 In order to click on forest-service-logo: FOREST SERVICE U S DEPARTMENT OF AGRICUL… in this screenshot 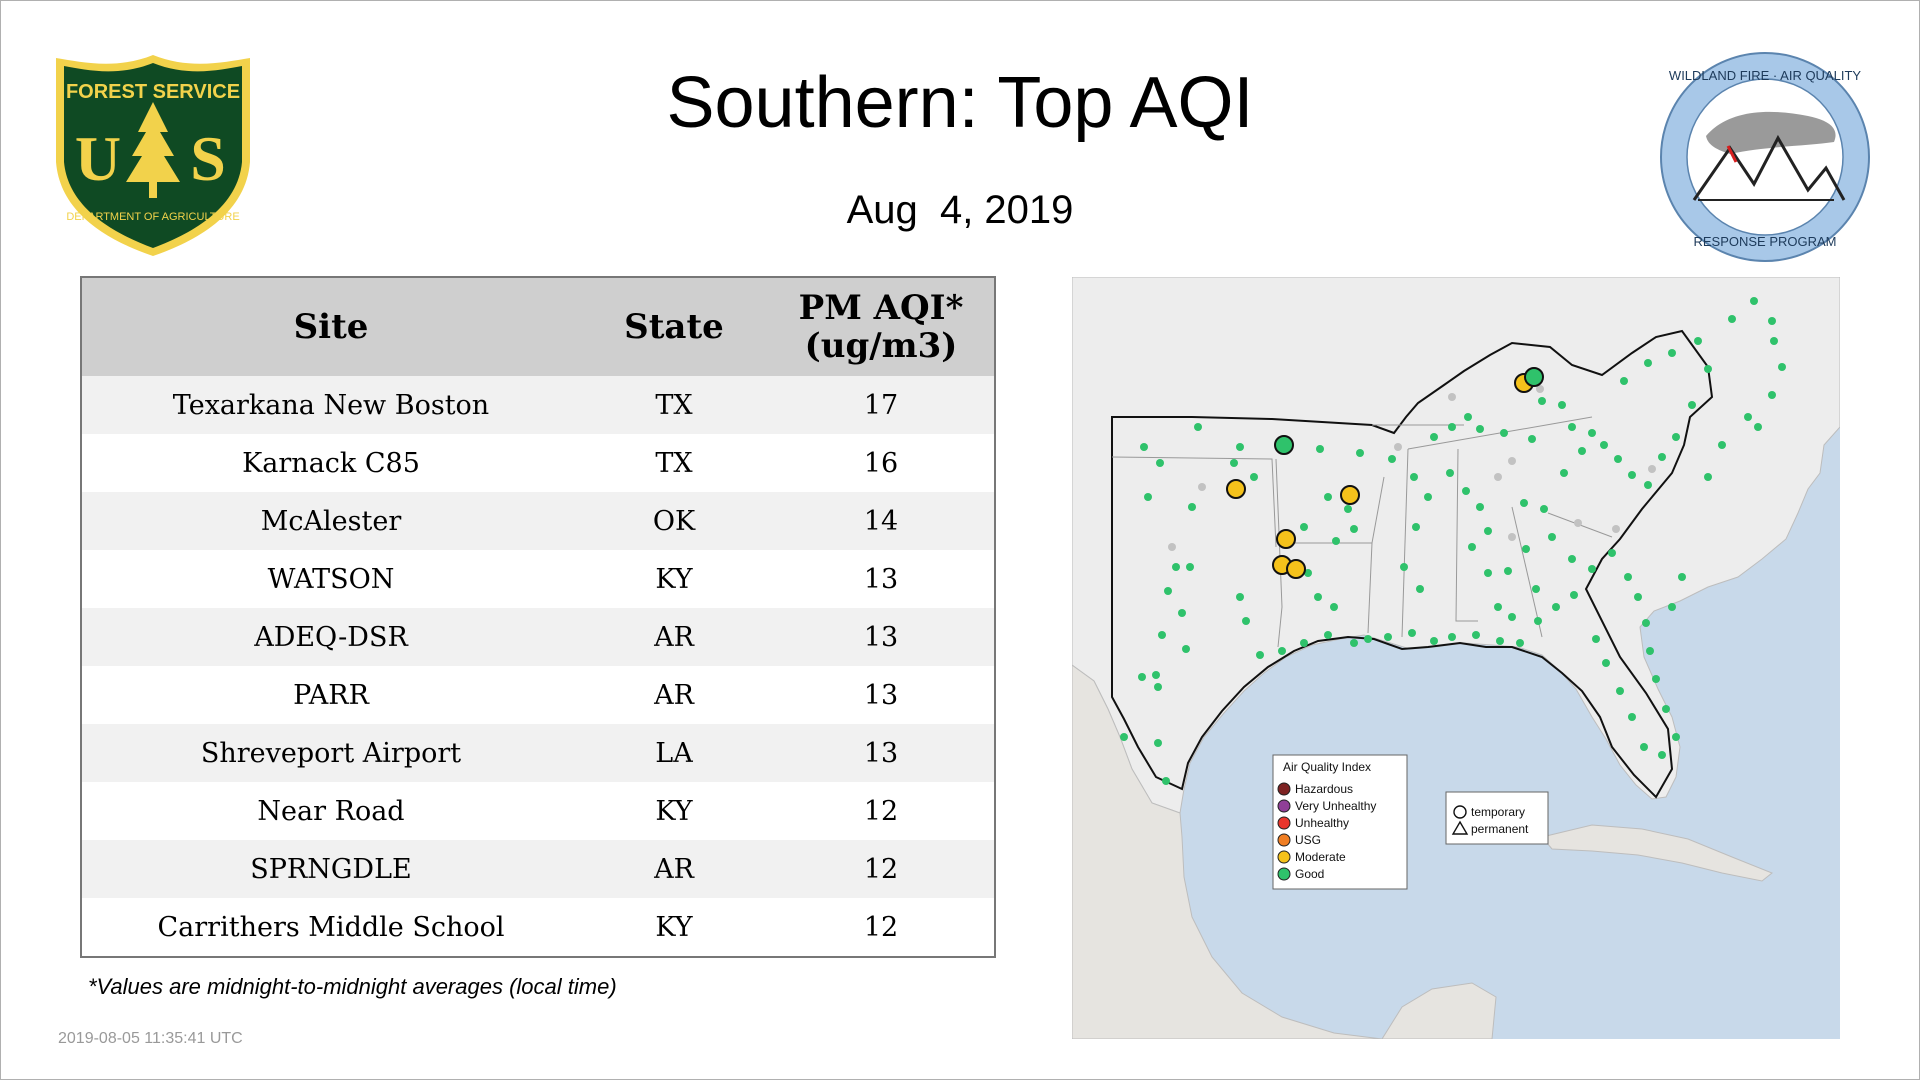, I will do `click(153, 155)`.